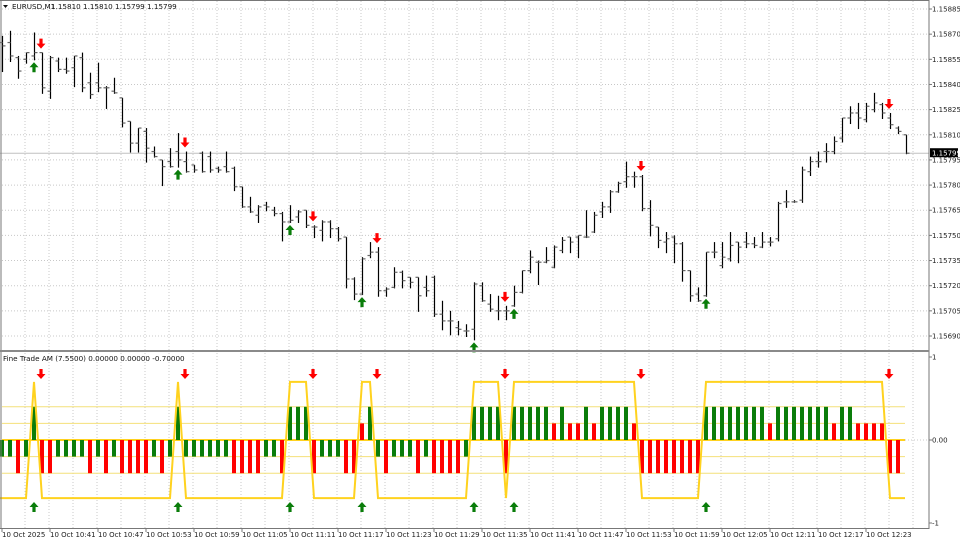  Describe the element at coordinates (121, 535) in the screenshot. I see `time-tick-label: 10 Oct 10:47` at that location.